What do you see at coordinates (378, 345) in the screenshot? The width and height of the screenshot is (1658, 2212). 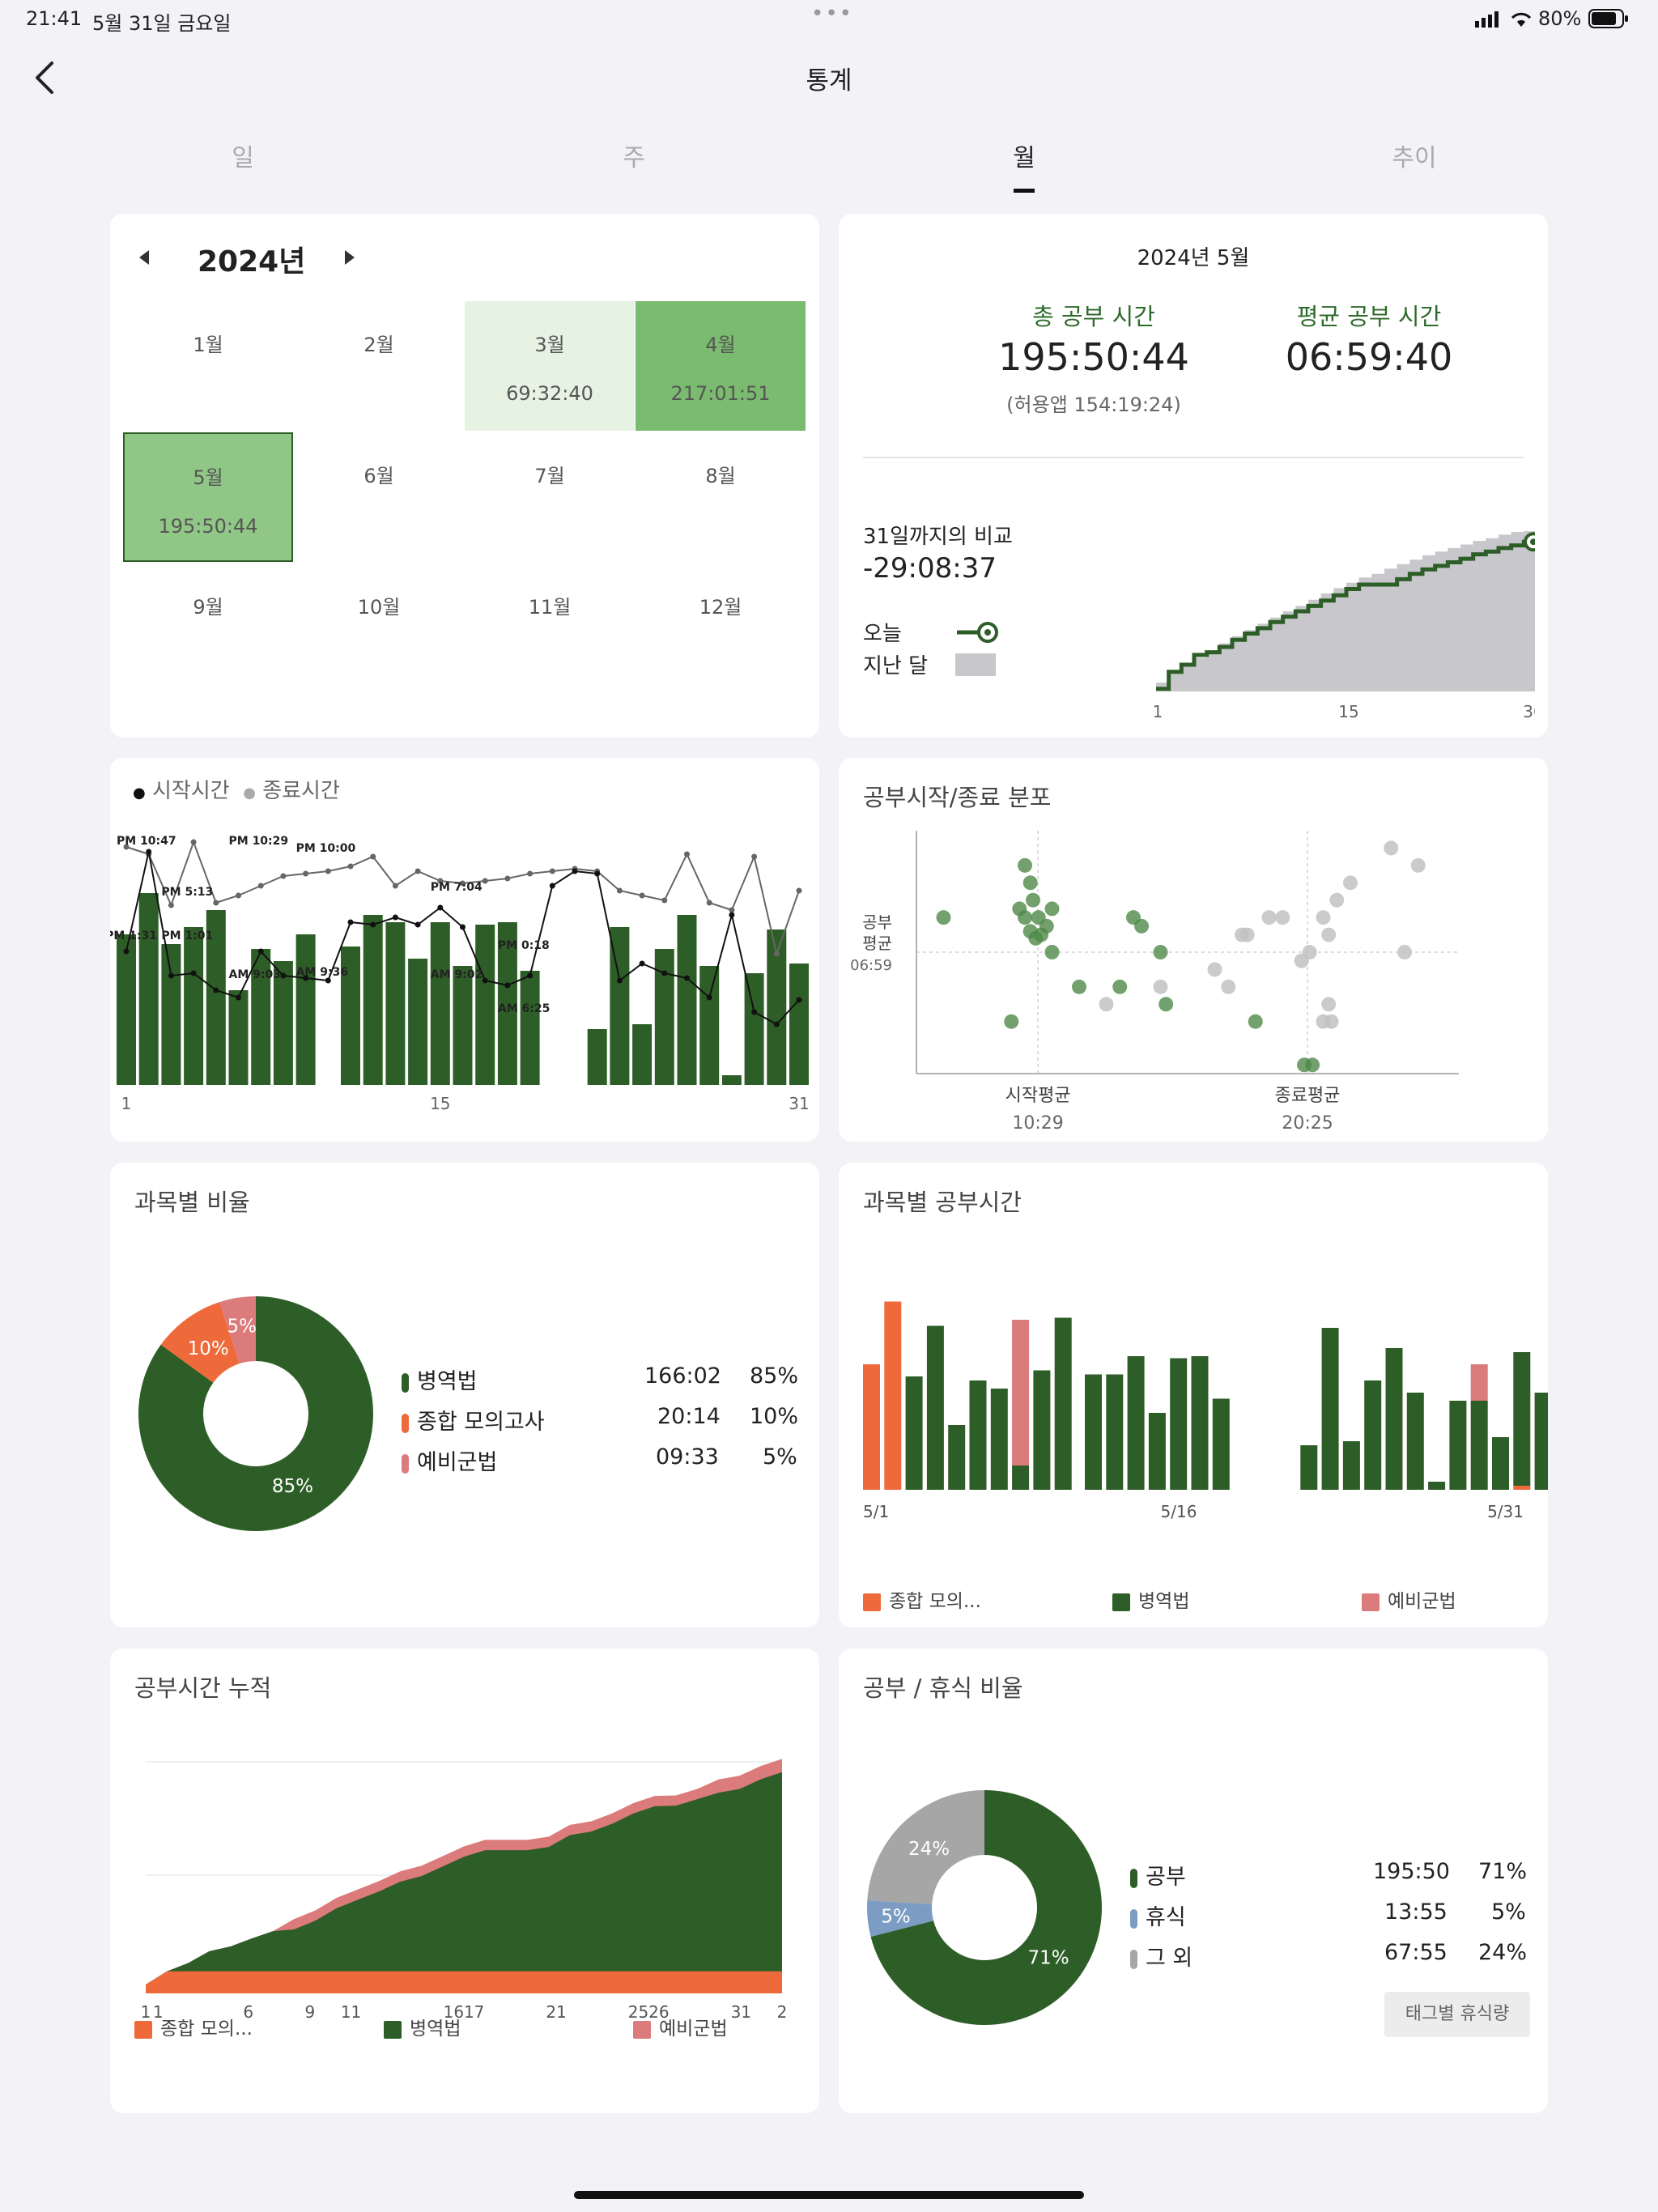 I see `month-cell-feb: 2월` at bounding box center [378, 345].